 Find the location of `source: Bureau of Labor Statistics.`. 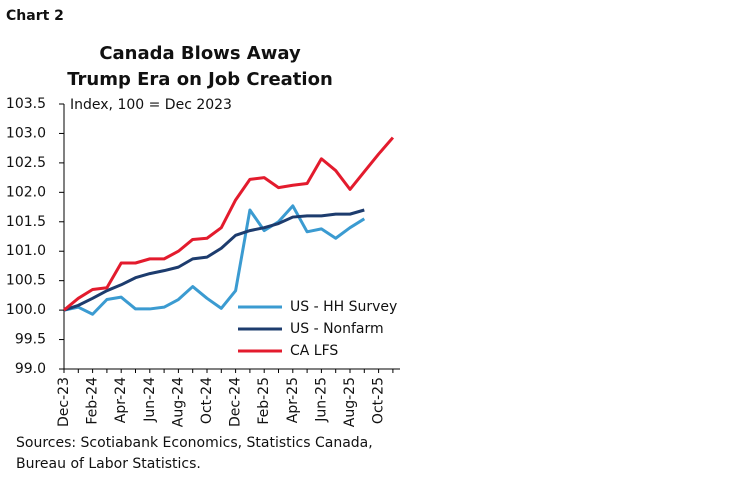

source: Bureau of Labor Statistics. is located at coordinates (108, 464).